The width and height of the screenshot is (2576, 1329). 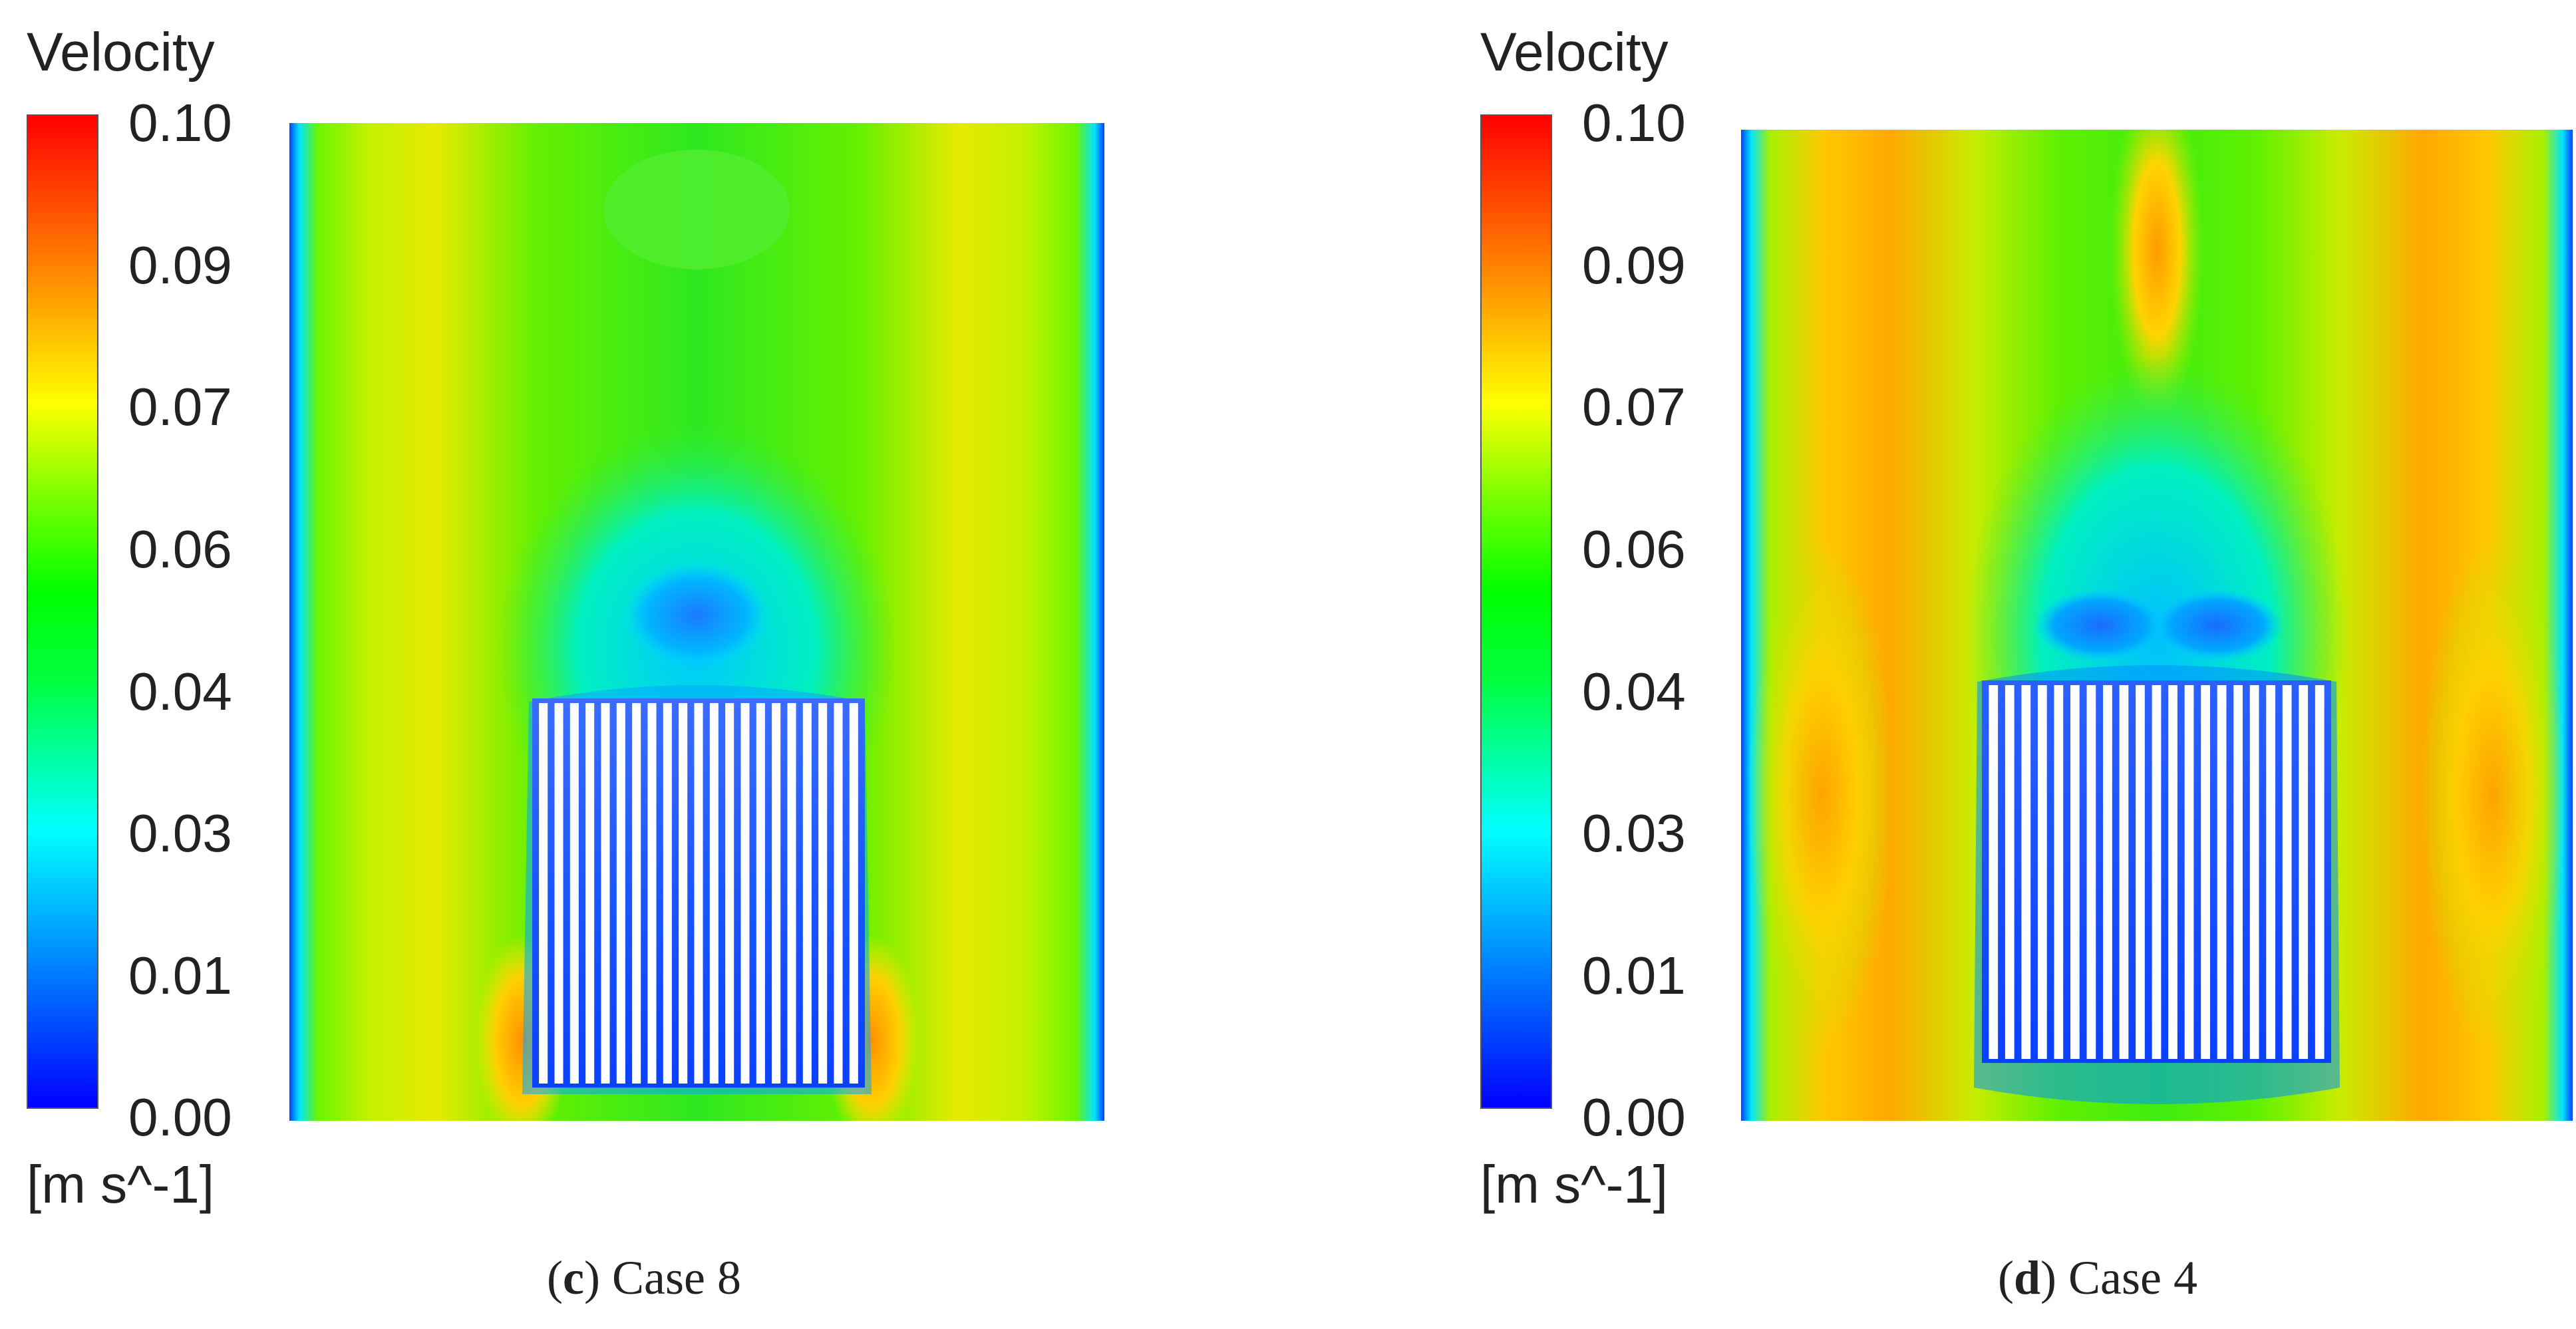 I want to click on caption-letter: c, so click(x=573, y=1278).